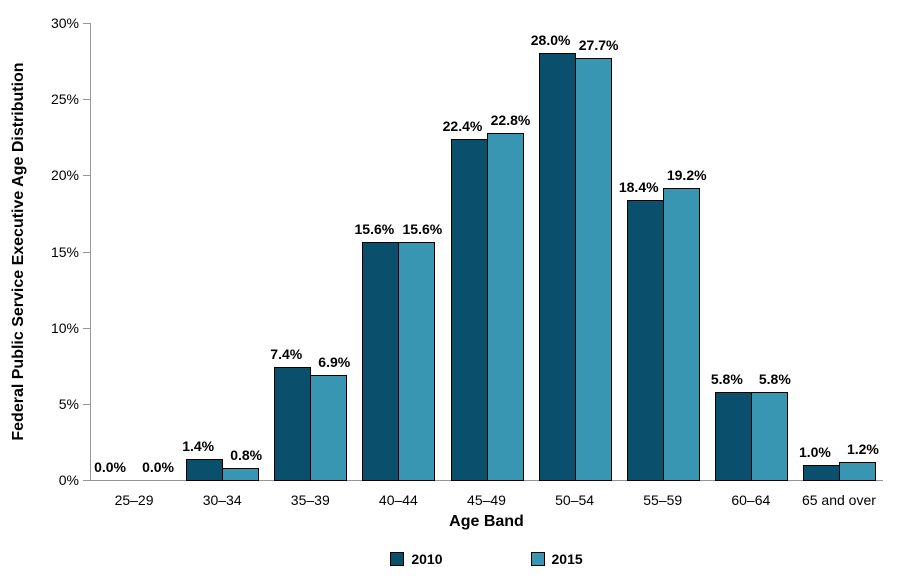 This screenshot has height=581, width=907. Describe the element at coordinates (64, 99) in the screenshot. I see `y-tick-label: 25%` at that location.